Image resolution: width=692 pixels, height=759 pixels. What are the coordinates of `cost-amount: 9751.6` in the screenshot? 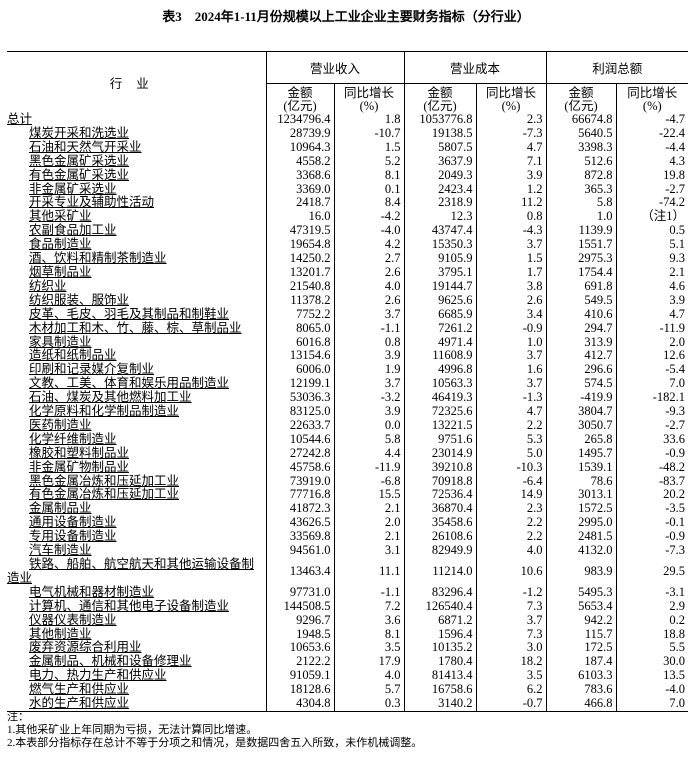 It's located at (440, 439).